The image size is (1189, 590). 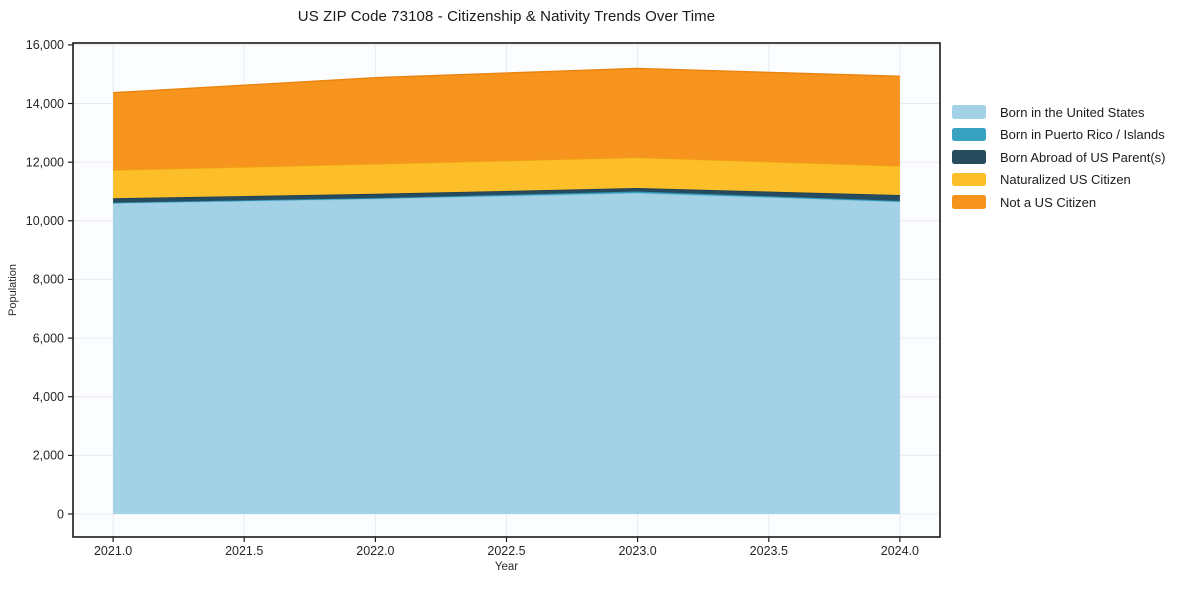 What do you see at coordinates (375, 551) in the screenshot?
I see `x-tick-label: 2022.0` at bounding box center [375, 551].